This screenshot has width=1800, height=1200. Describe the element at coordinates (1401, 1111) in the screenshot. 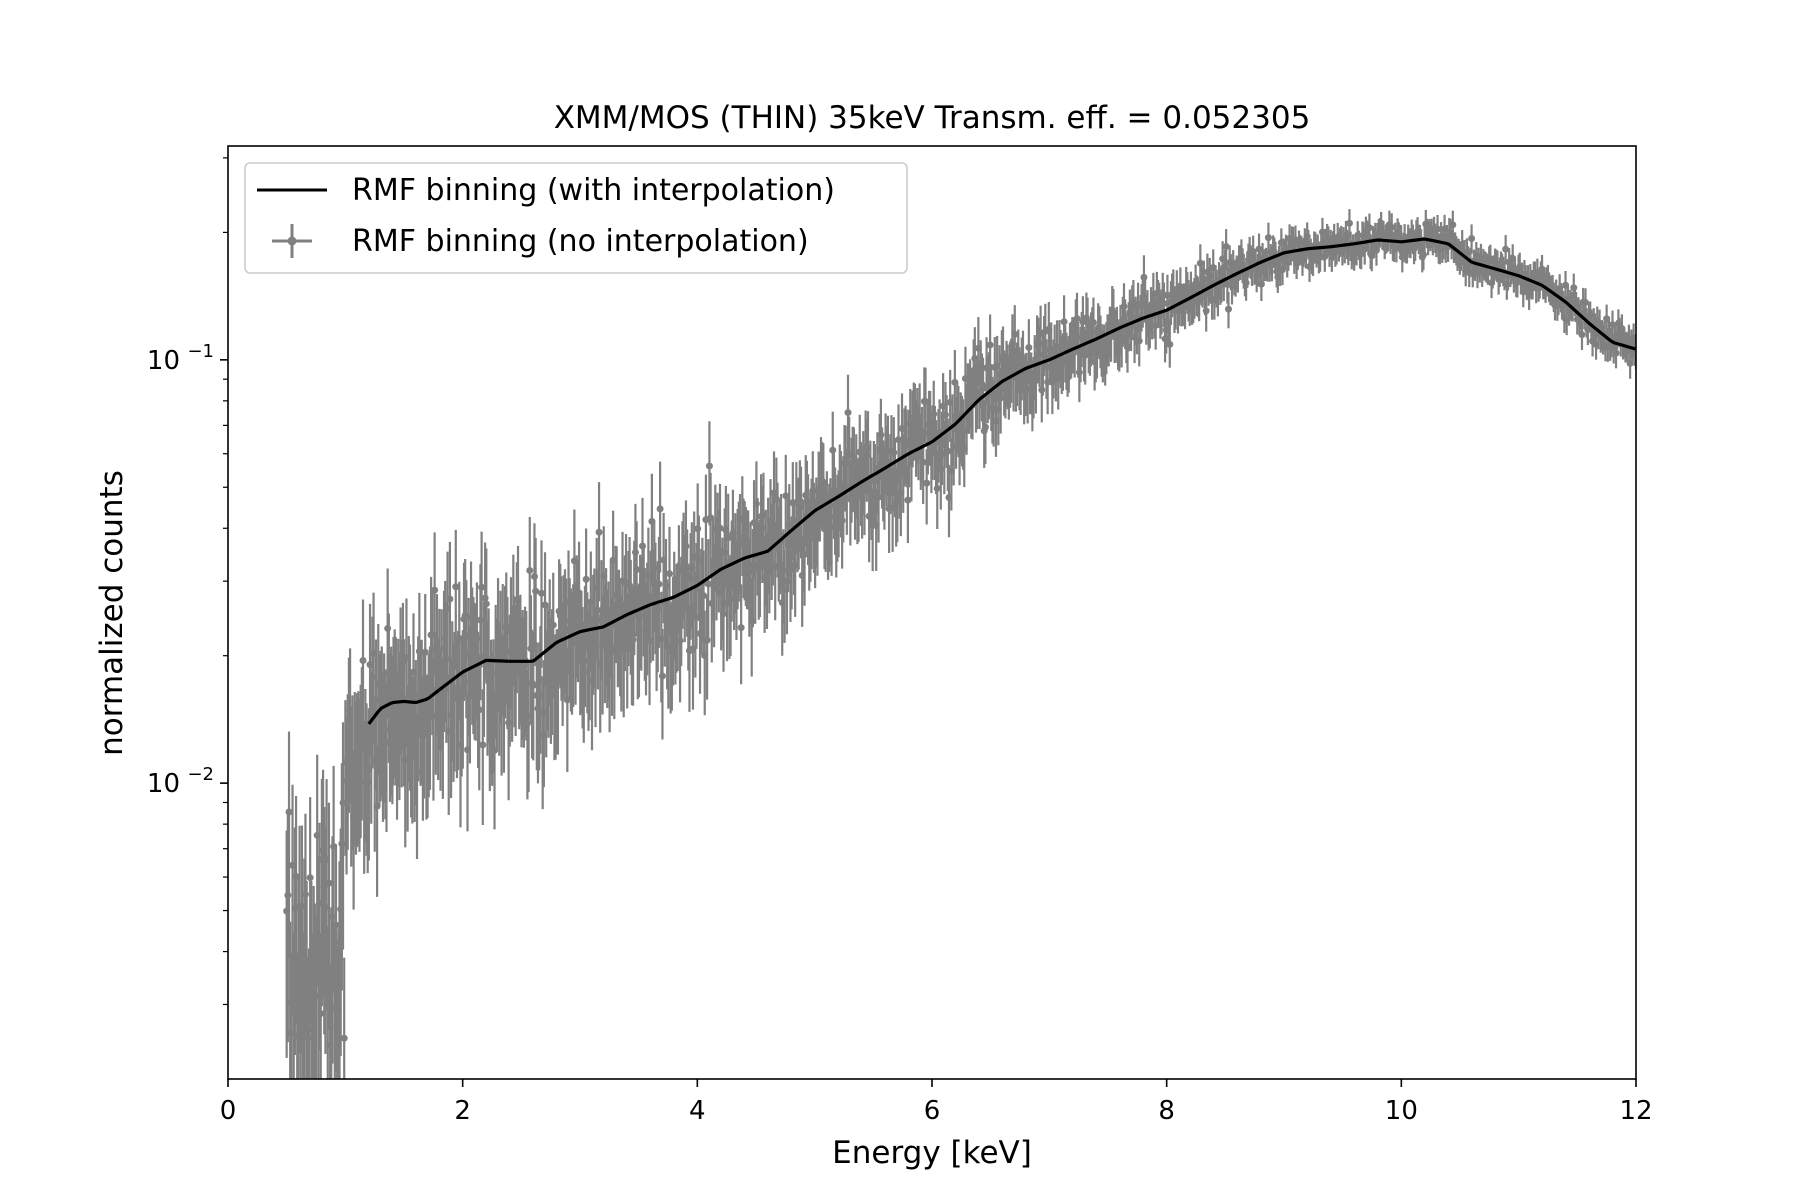

I see `x-tick-label: 10` at that location.